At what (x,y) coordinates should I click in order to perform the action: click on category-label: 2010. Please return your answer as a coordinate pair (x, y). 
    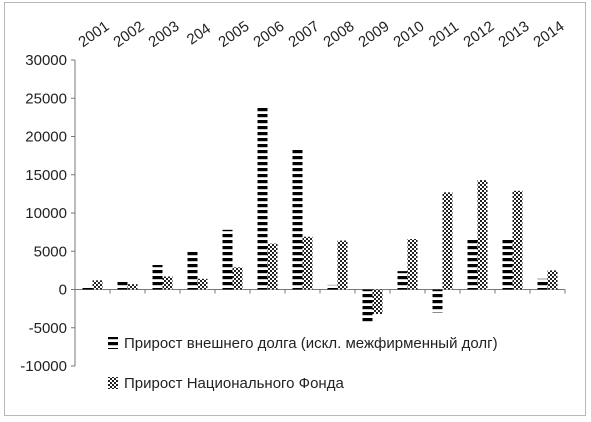
    Looking at the image, I should click on (408, 34).